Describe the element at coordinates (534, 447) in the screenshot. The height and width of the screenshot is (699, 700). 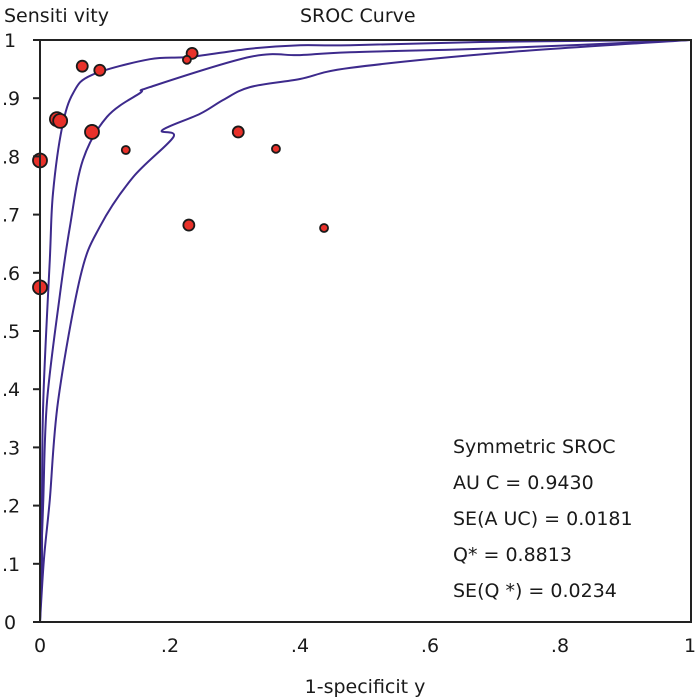
I see `annotation-line: Symmetric SROC` at that location.